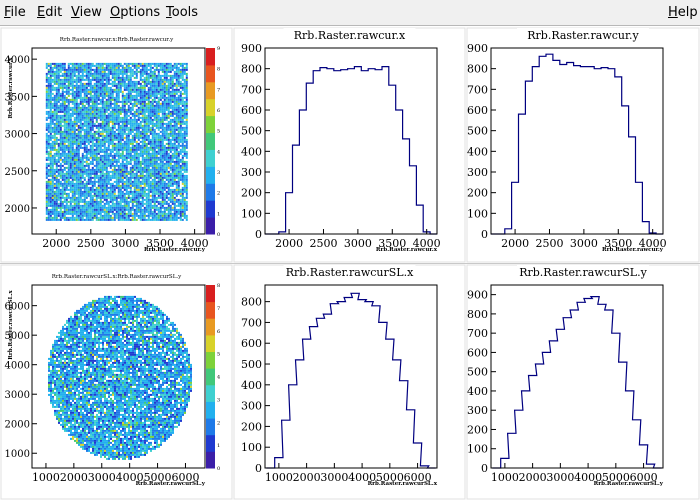 This screenshot has width=700, height=500. Describe the element at coordinates (135, 12) in the screenshot. I see `menu-options: Options` at that location.